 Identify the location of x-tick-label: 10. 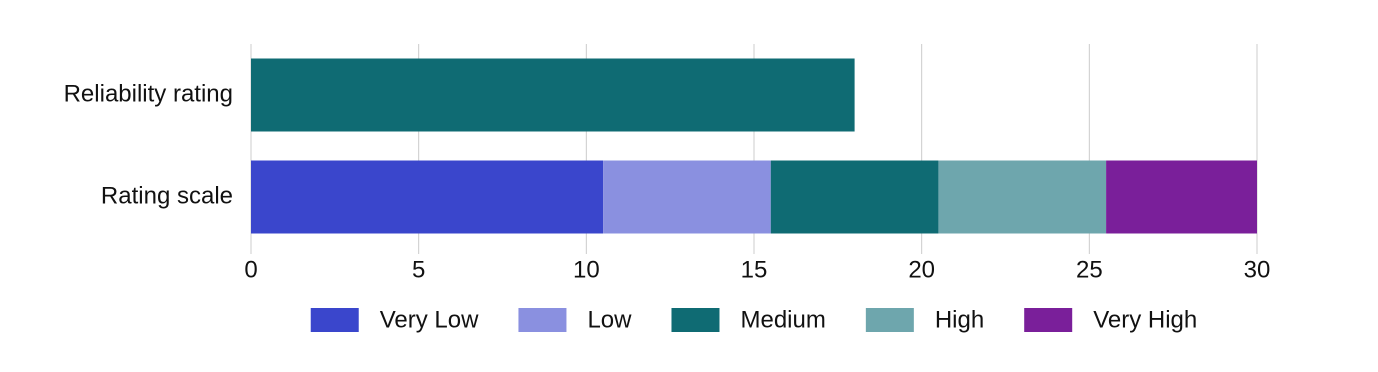
(586, 269).